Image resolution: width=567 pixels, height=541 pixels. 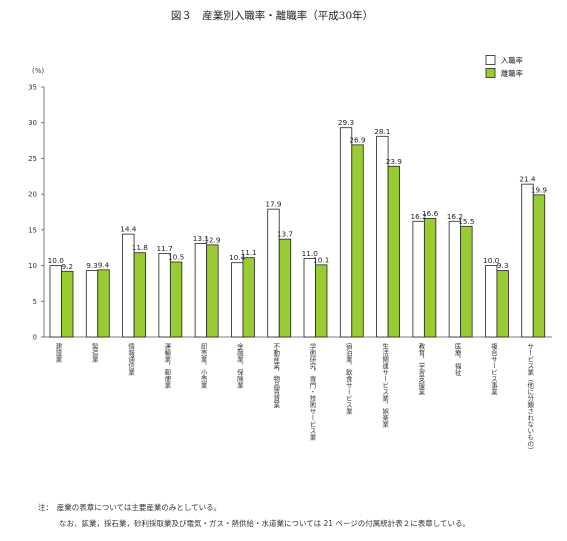 What do you see at coordinates (131, 359) in the screenshot?
I see `category-label: 情報通信業` at bounding box center [131, 359].